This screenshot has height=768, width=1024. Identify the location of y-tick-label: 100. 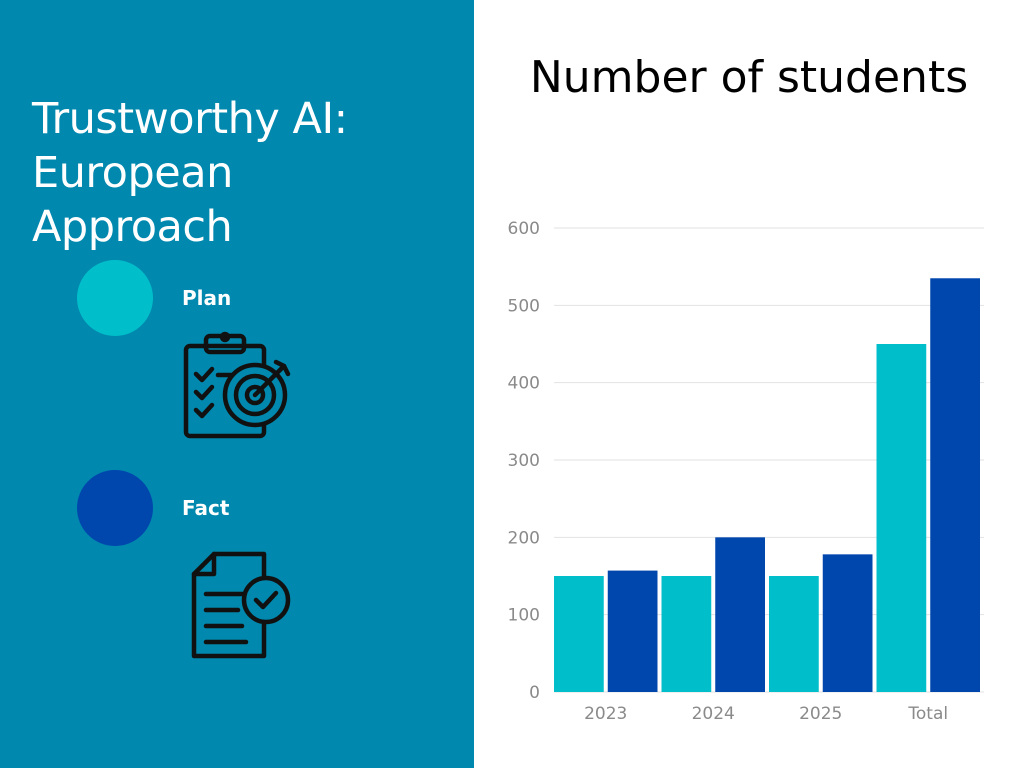
(524, 616).